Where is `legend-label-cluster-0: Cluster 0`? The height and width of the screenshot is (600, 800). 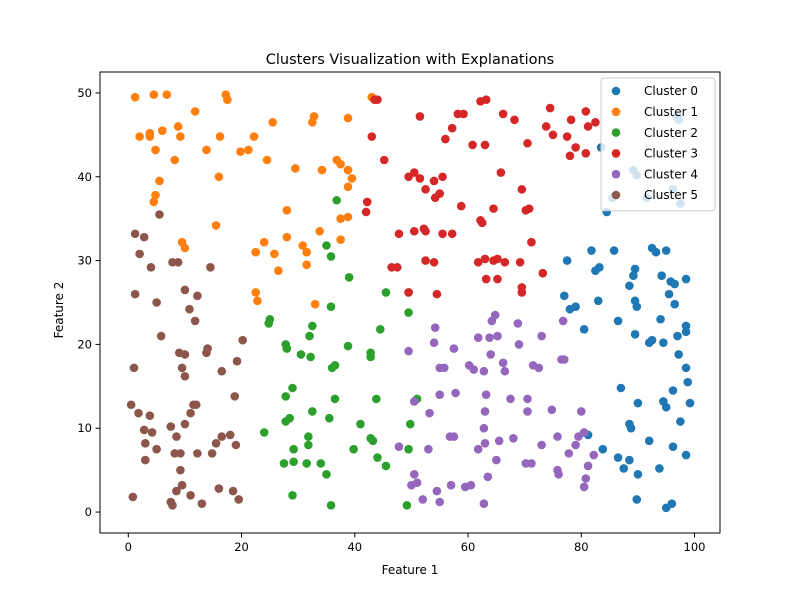 legend-label-cluster-0: Cluster 0 is located at coordinates (671, 91).